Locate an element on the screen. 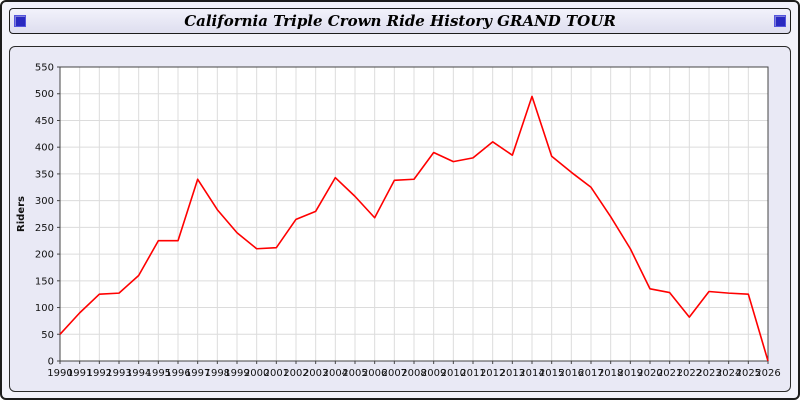 Image resolution: width=800 pixels, height=400 pixels. svg-text: 2011 is located at coordinates (472, 373).